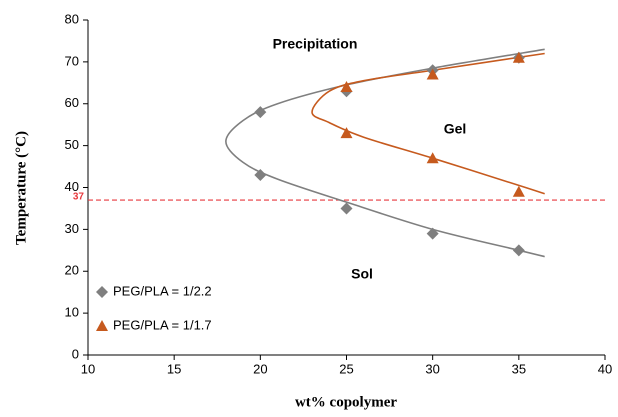 The image size is (618, 417). What do you see at coordinates (346, 402) in the screenshot?
I see `x-axis-title: wt% copolymer` at bounding box center [346, 402].